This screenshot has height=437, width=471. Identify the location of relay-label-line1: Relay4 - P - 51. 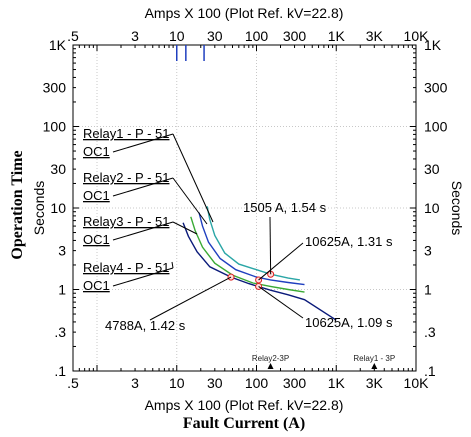
(126, 267).